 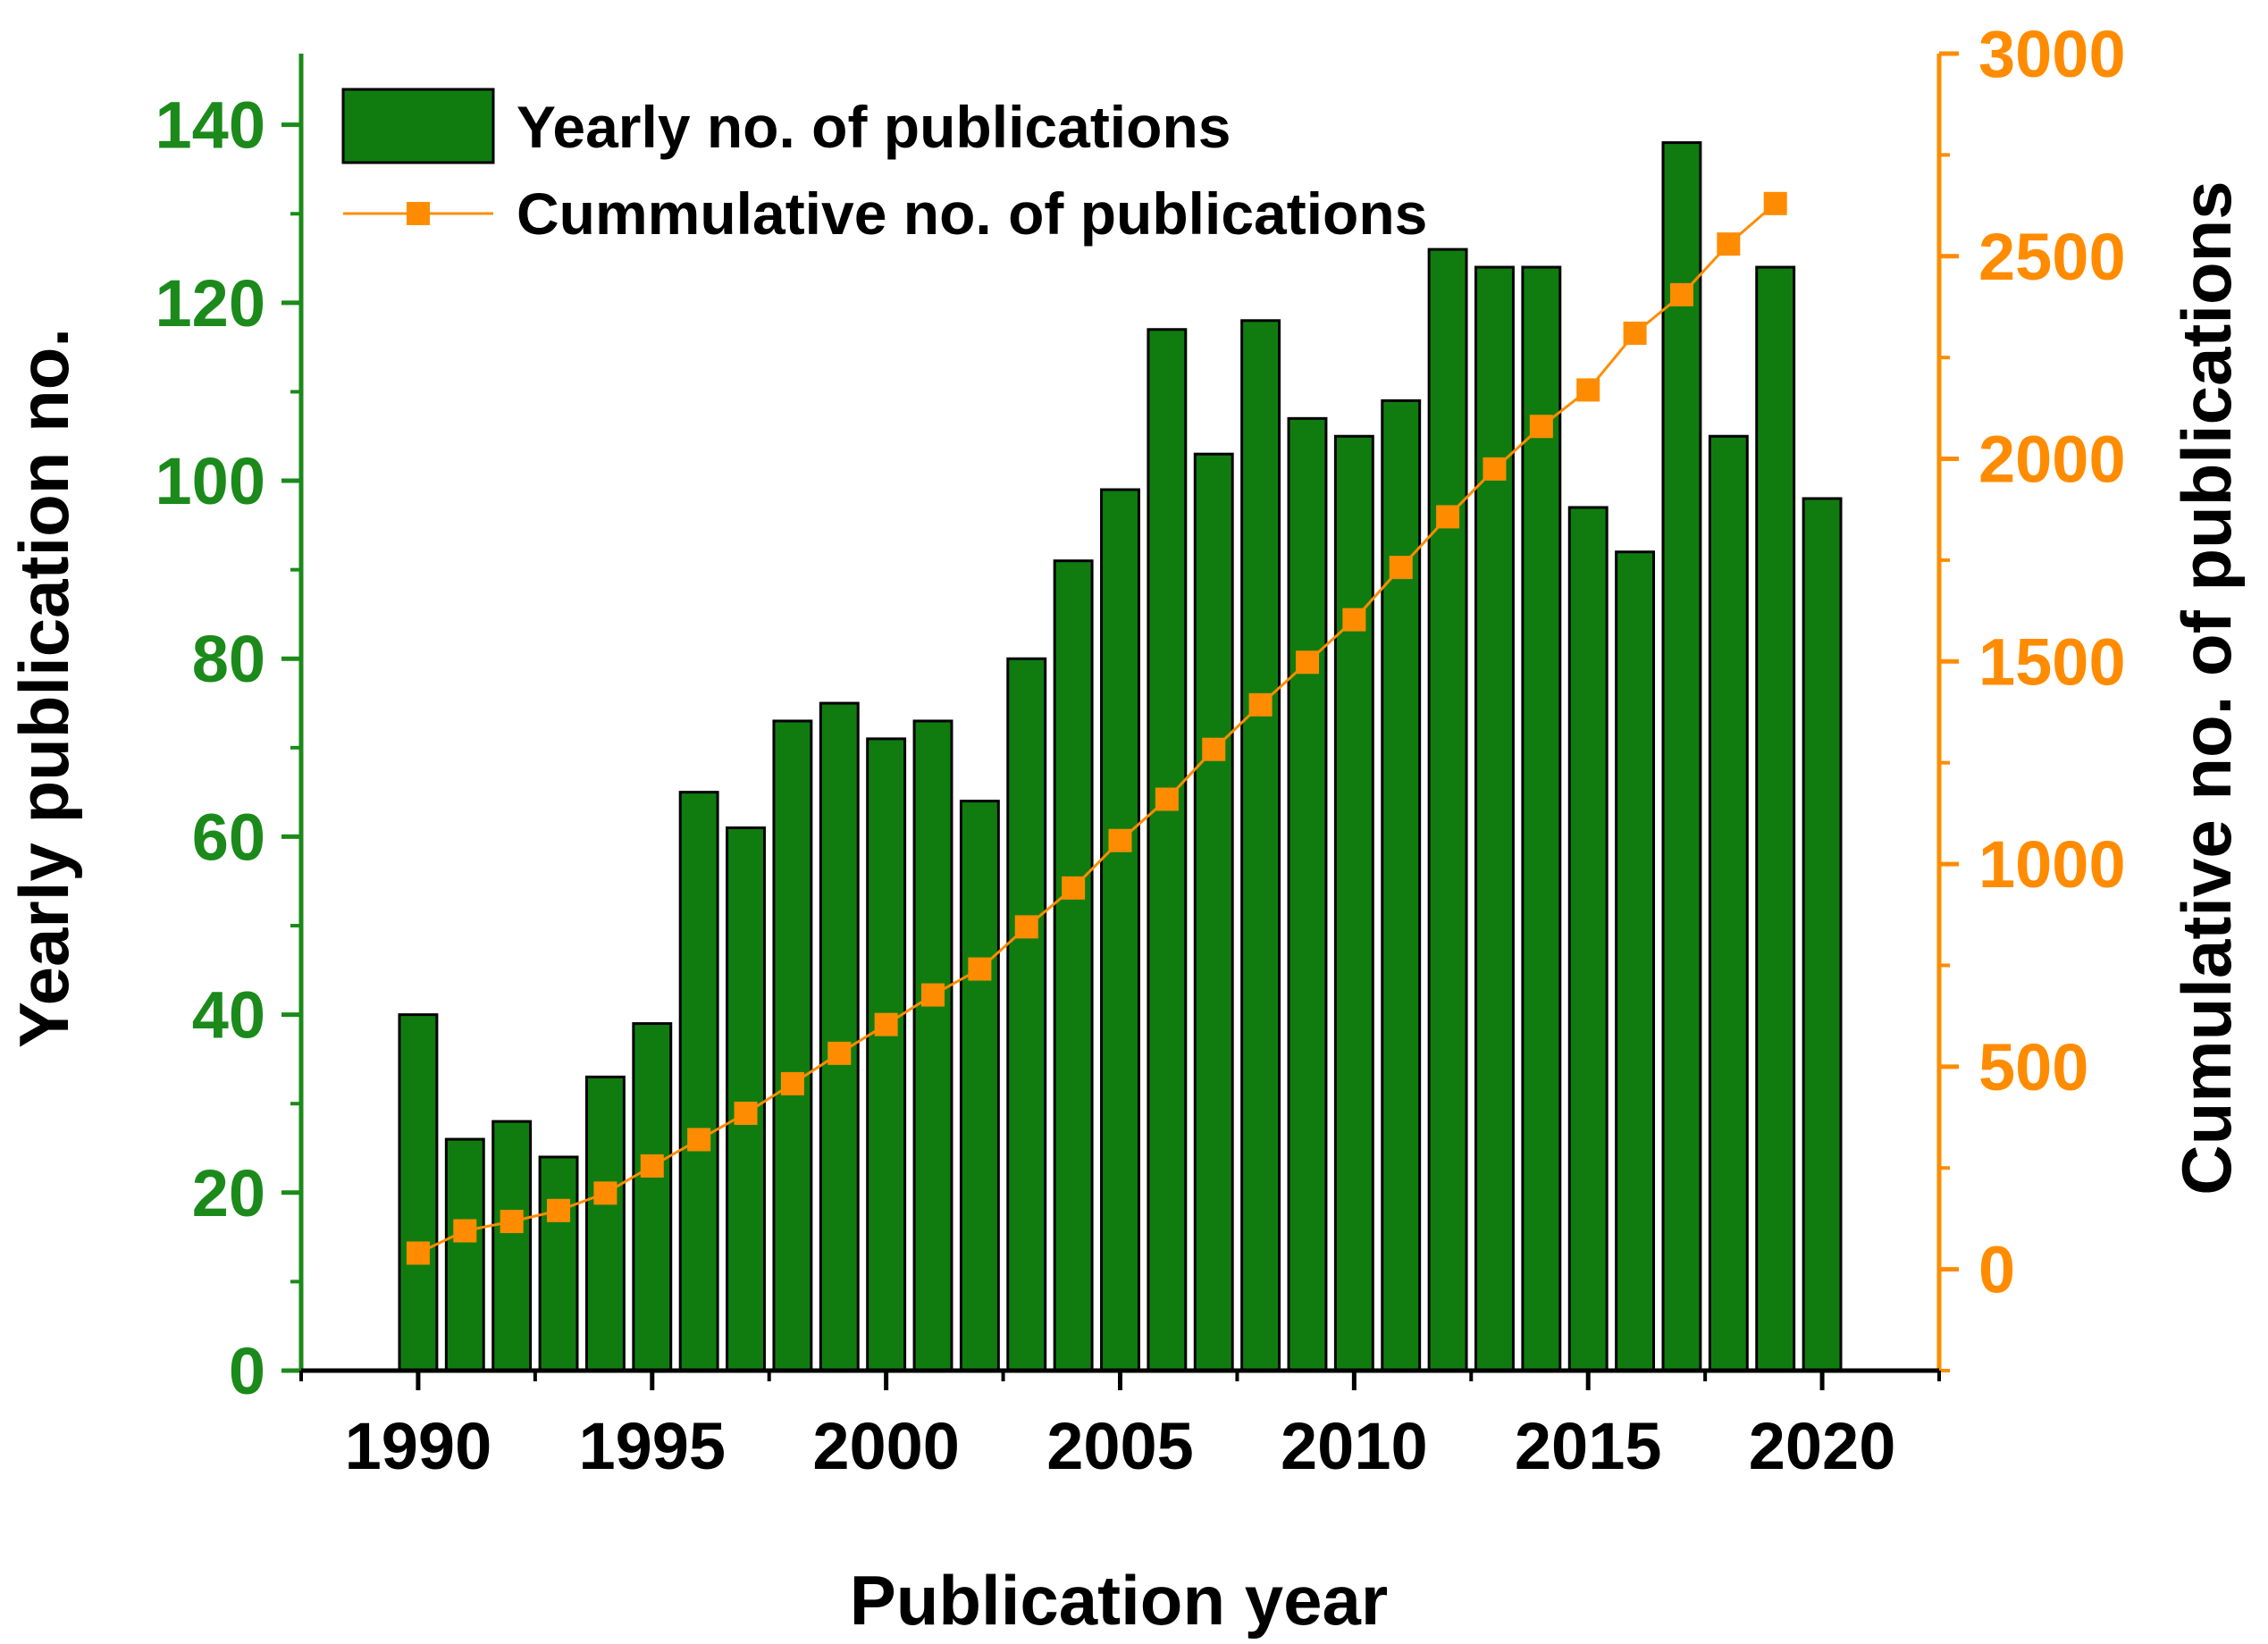 I want to click on cumulative-point-1995, so click(x=652, y=1165).